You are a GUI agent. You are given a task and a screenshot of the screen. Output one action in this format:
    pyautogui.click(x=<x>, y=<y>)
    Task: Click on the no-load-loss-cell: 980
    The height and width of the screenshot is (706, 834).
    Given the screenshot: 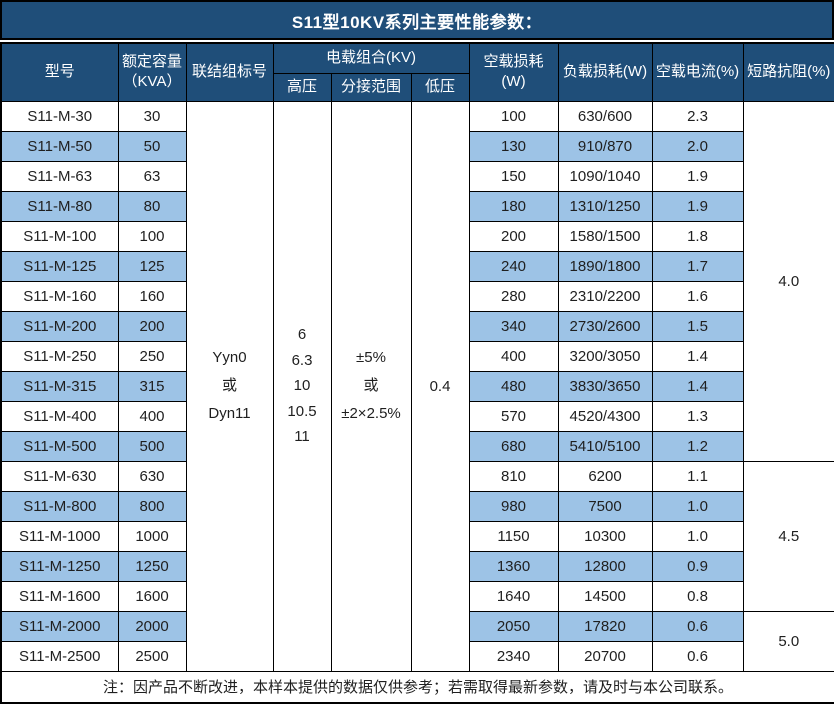 What is the action you would take?
    pyautogui.click(x=513, y=506)
    